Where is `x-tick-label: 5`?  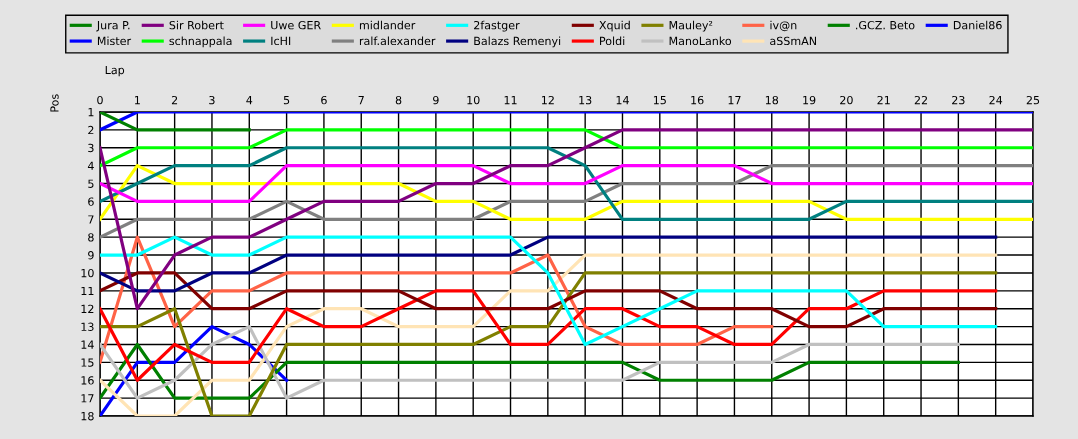 x-tick-label: 5 is located at coordinates (286, 100).